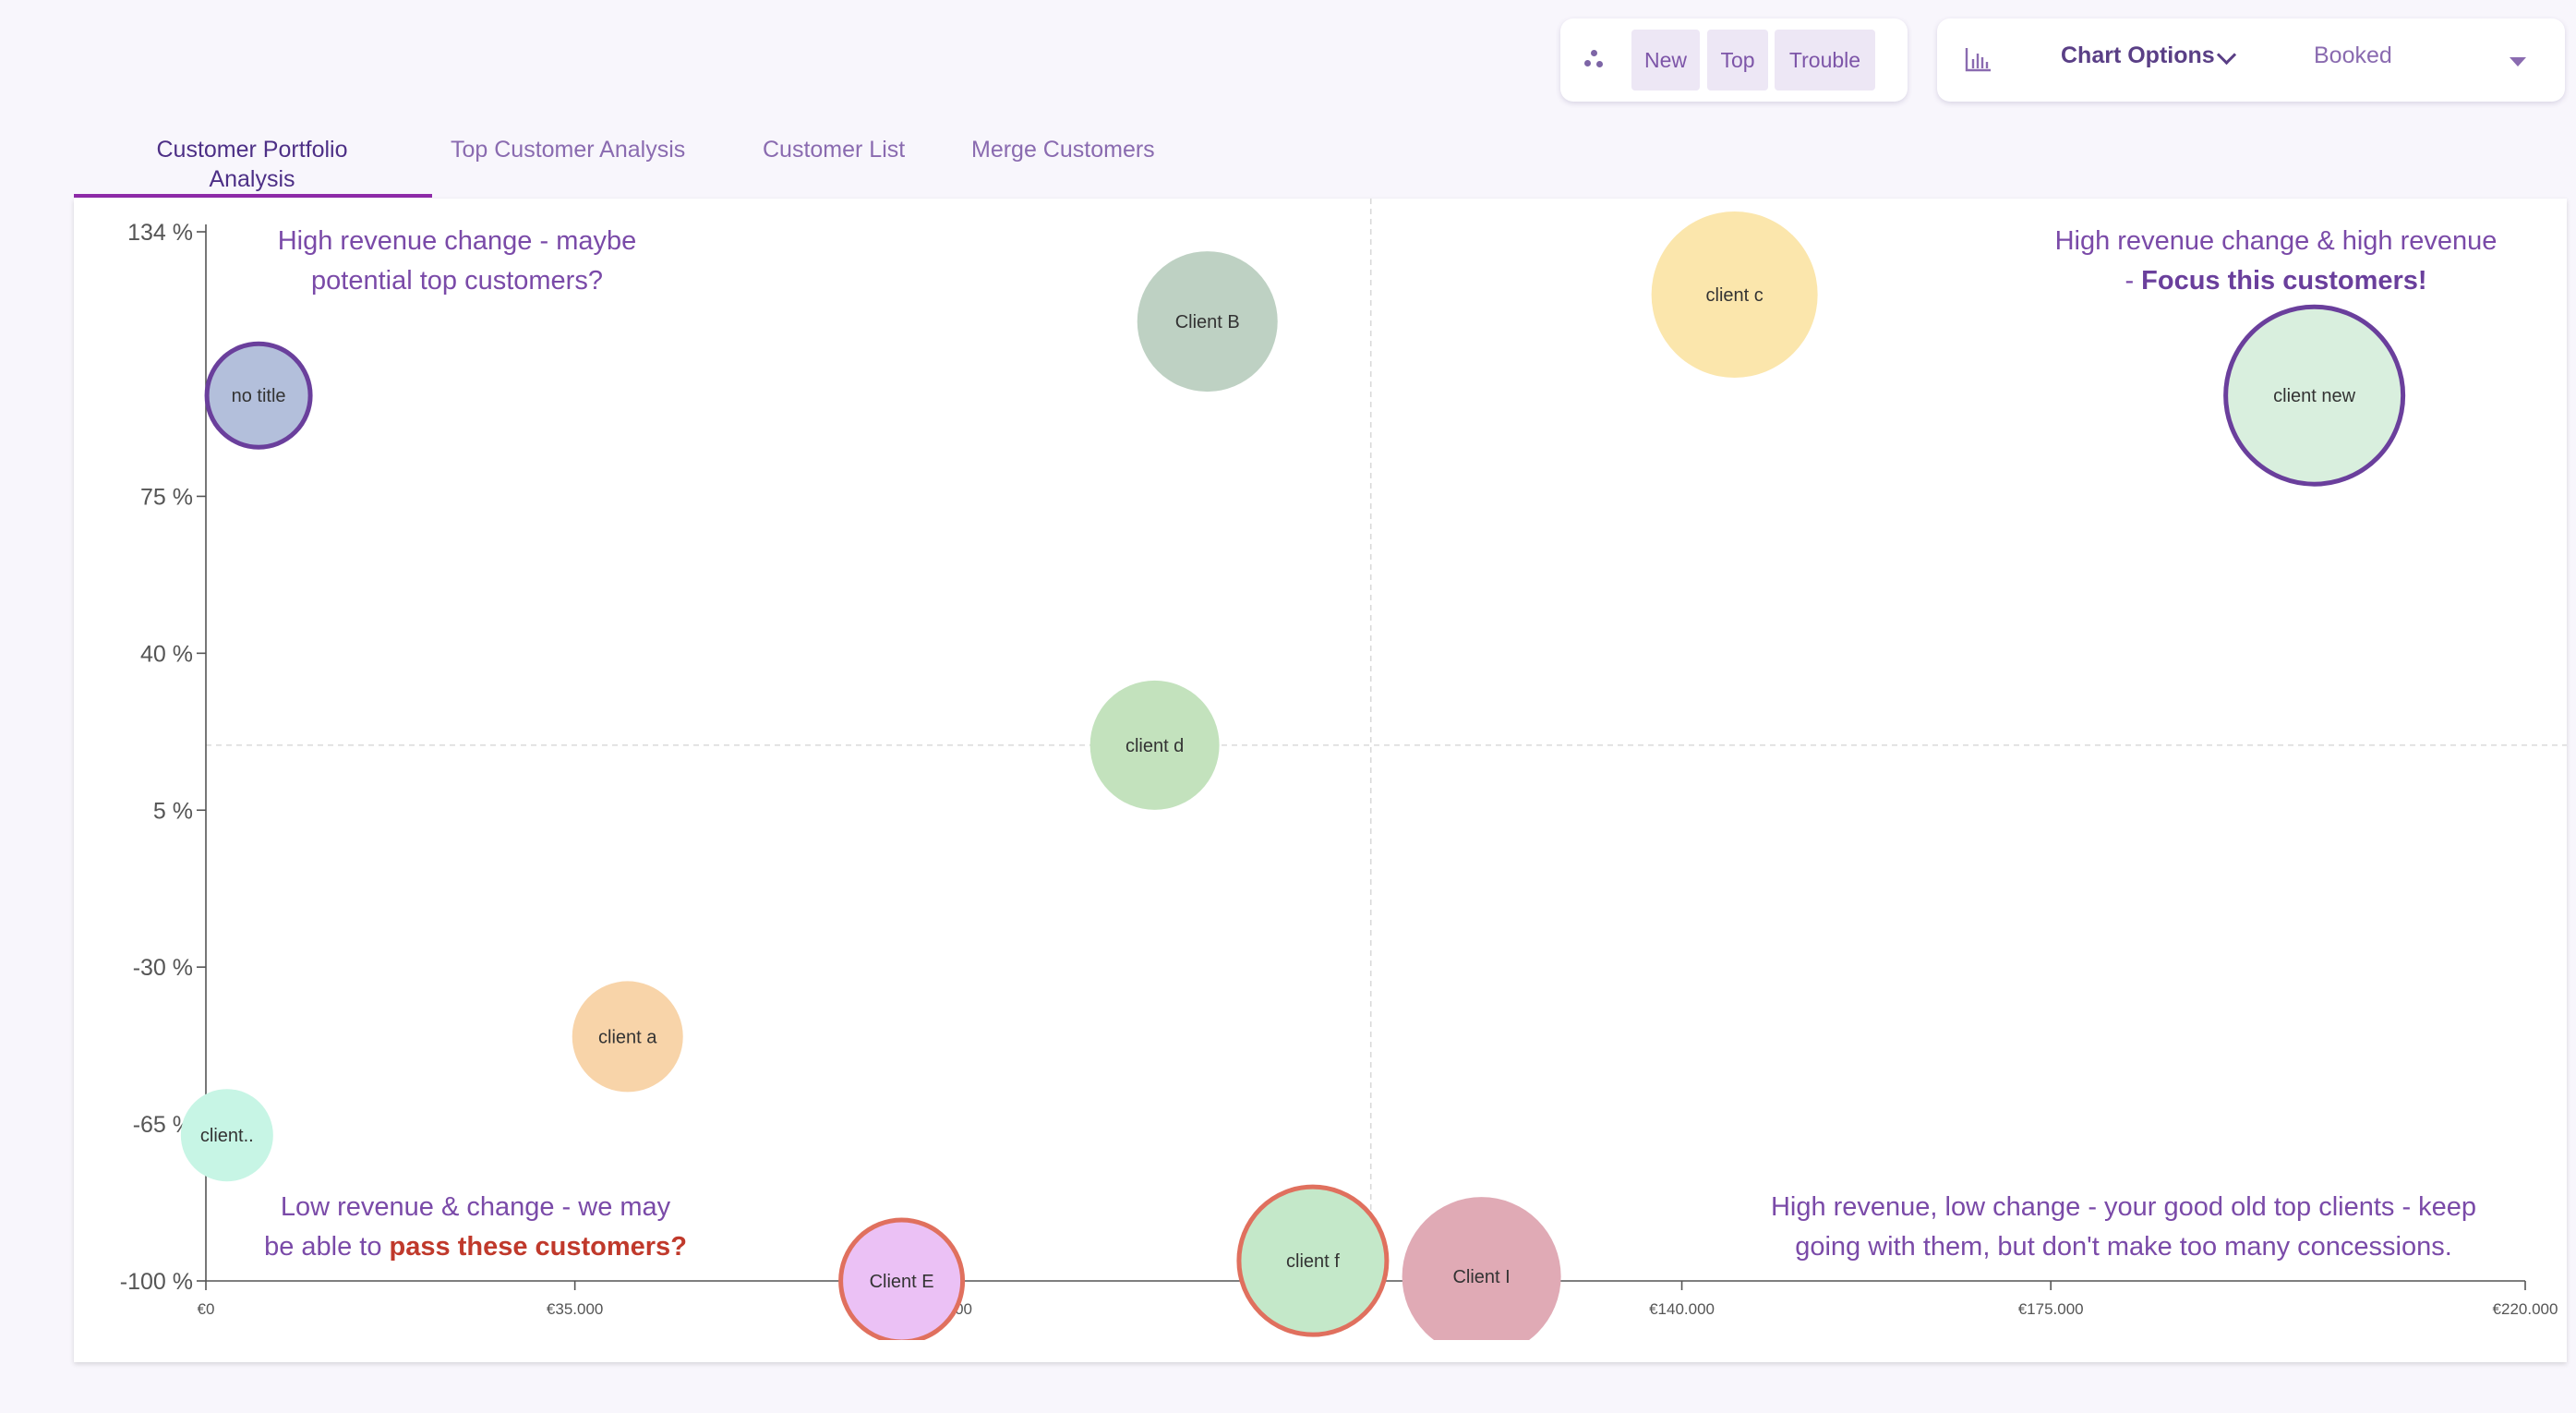 The width and height of the screenshot is (2576, 1413). What do you see at coordinates (166, 654) in the screenshot?
I see `y-tick-label: 40 %` at bounding box center [166, 654].